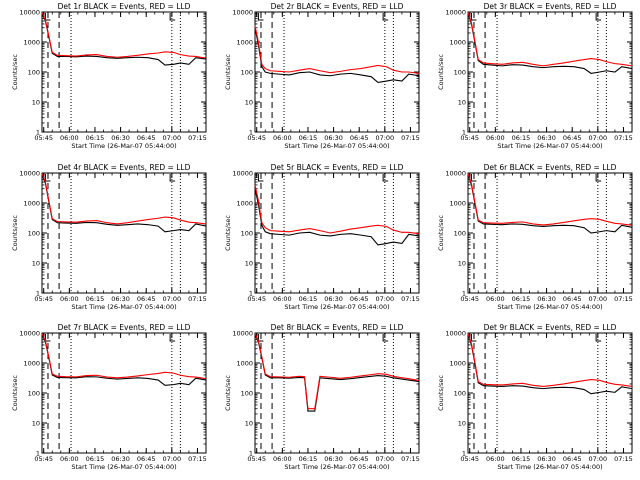 The height and width of the screenshot is (480, 640). Describe the element at coordinates (124, 327) in the screenshot. I see `panel-title: Det 7r BLACK = Events, RED = LLD` at that location.